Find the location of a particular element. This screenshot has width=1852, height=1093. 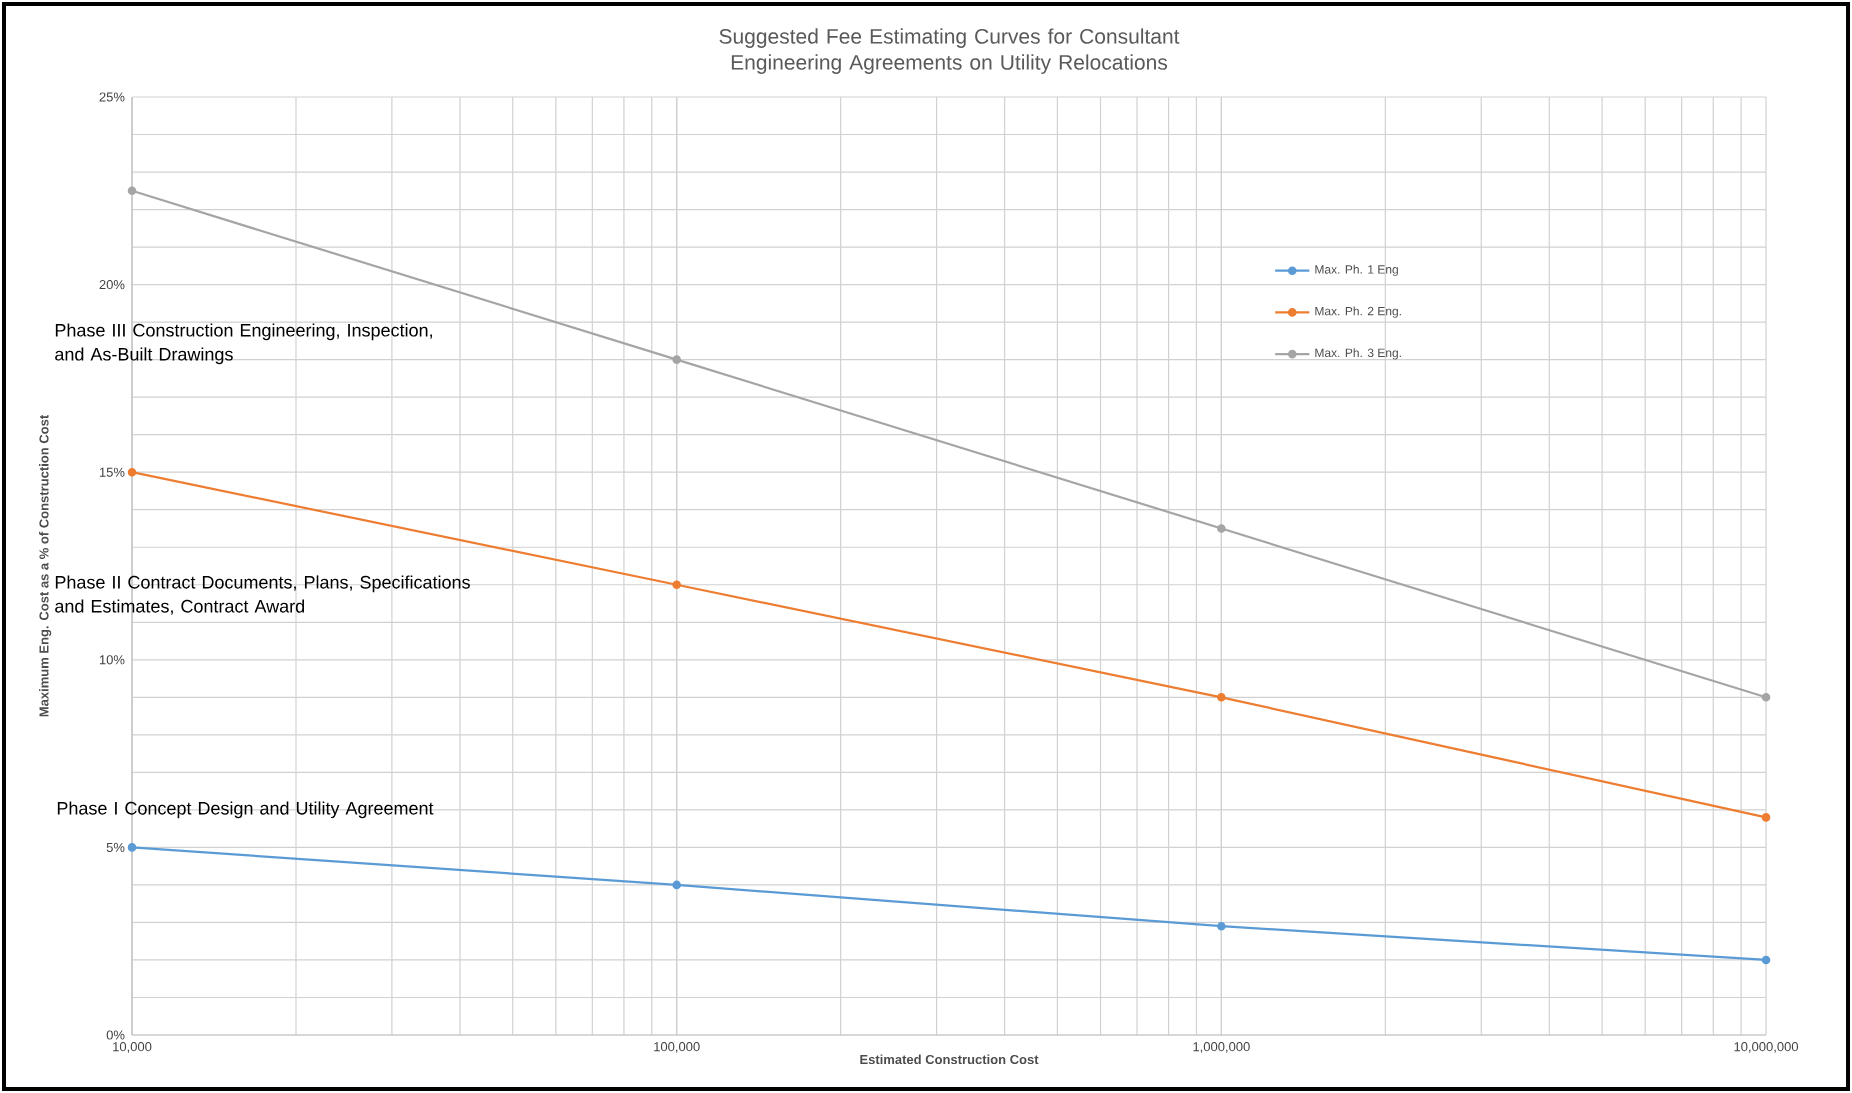

legend-label: Max. Ph. 2 Eng. is located at coordinates (1358, 312).